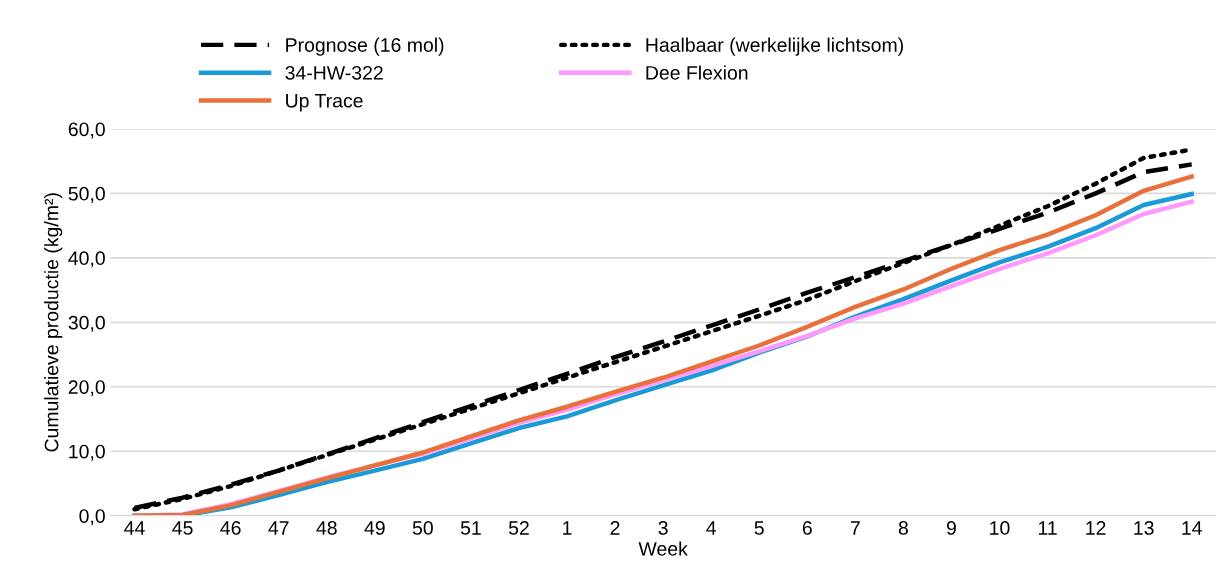  What do you see at coordinates (567, 528) in the screenshot?
I see `x-tick-label: 1` at bounding box center [567, 528].